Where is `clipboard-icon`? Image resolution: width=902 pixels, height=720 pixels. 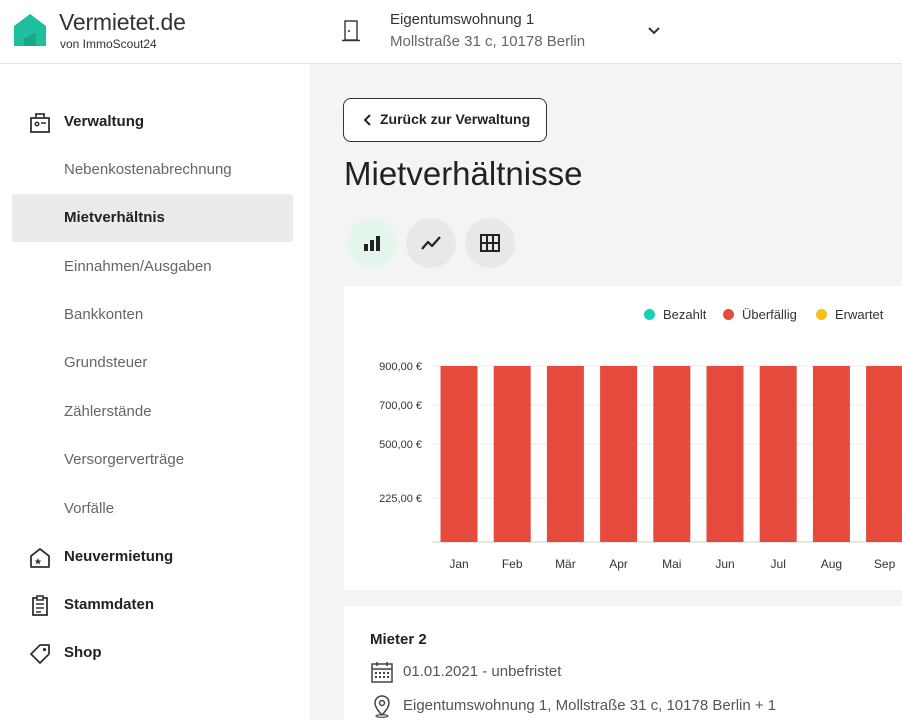
clipboard-icon is located at coordinates (40, 605).